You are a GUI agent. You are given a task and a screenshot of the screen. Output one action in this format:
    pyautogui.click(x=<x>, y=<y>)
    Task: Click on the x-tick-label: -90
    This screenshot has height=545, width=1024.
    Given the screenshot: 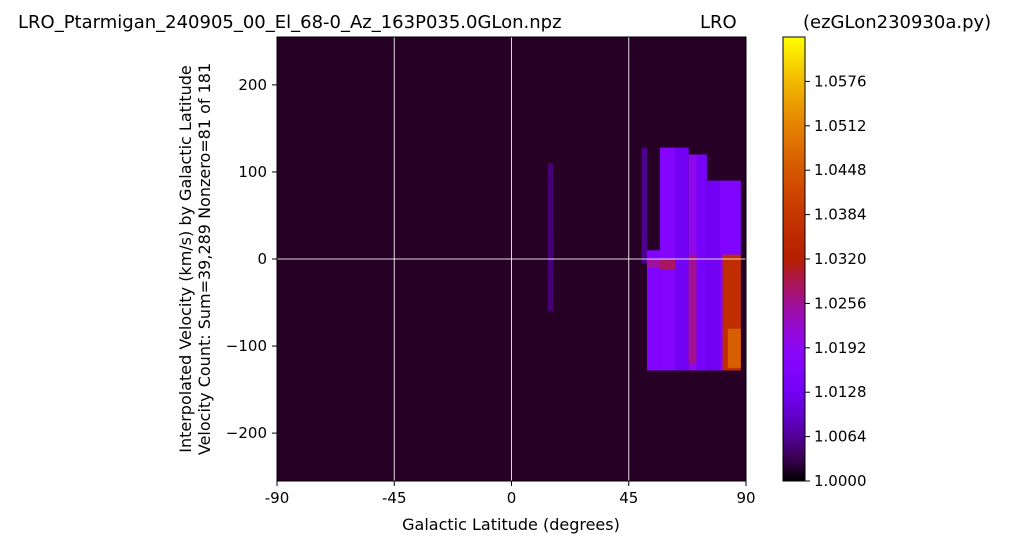 What is the action you would take?
    pyautogui.click(x=277, y=498)
    